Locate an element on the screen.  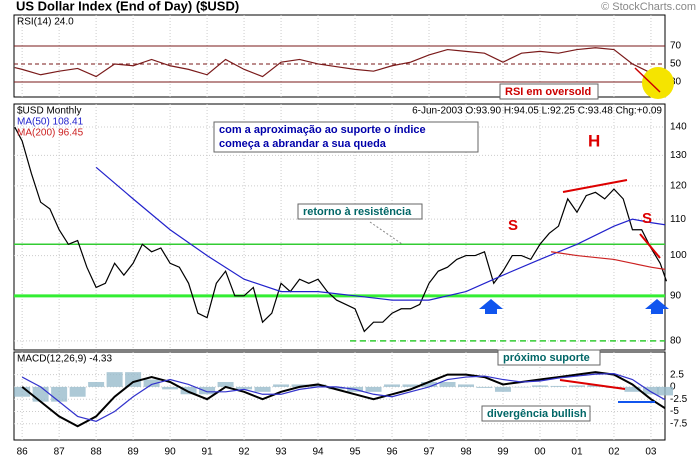
highlight-circle is located at coordinates (658, 83).